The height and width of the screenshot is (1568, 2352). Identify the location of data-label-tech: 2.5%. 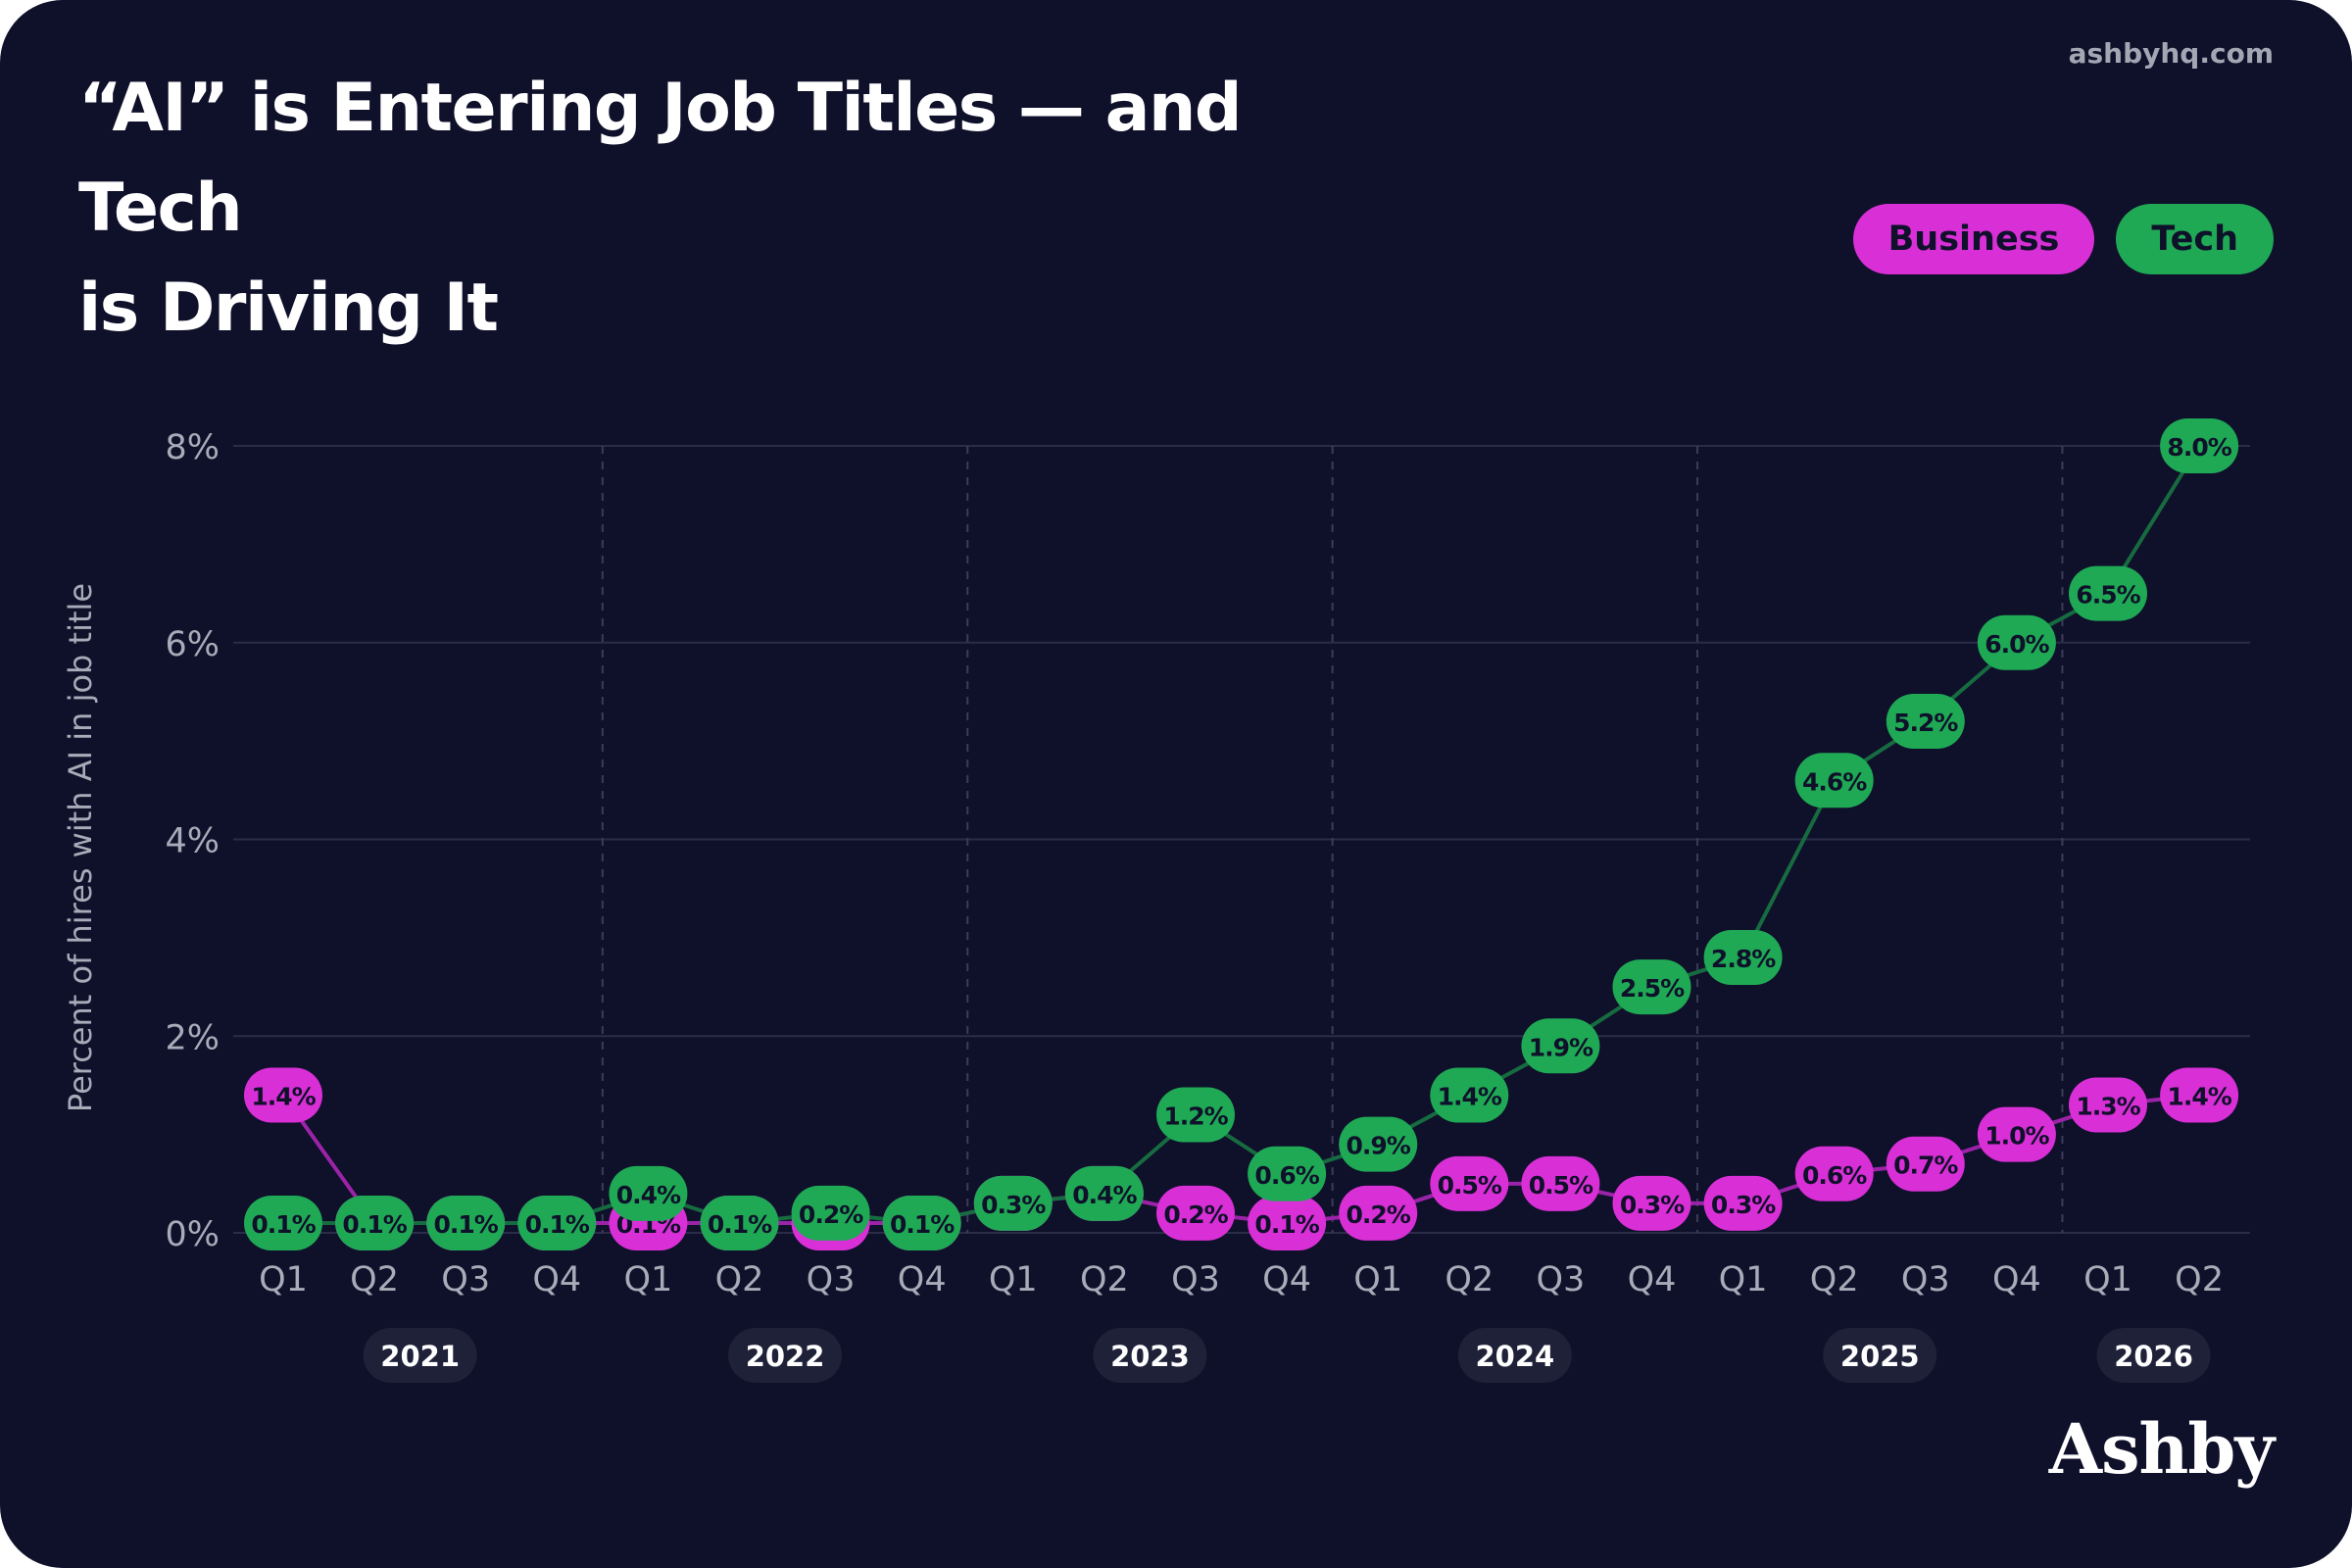
(1652, 988).